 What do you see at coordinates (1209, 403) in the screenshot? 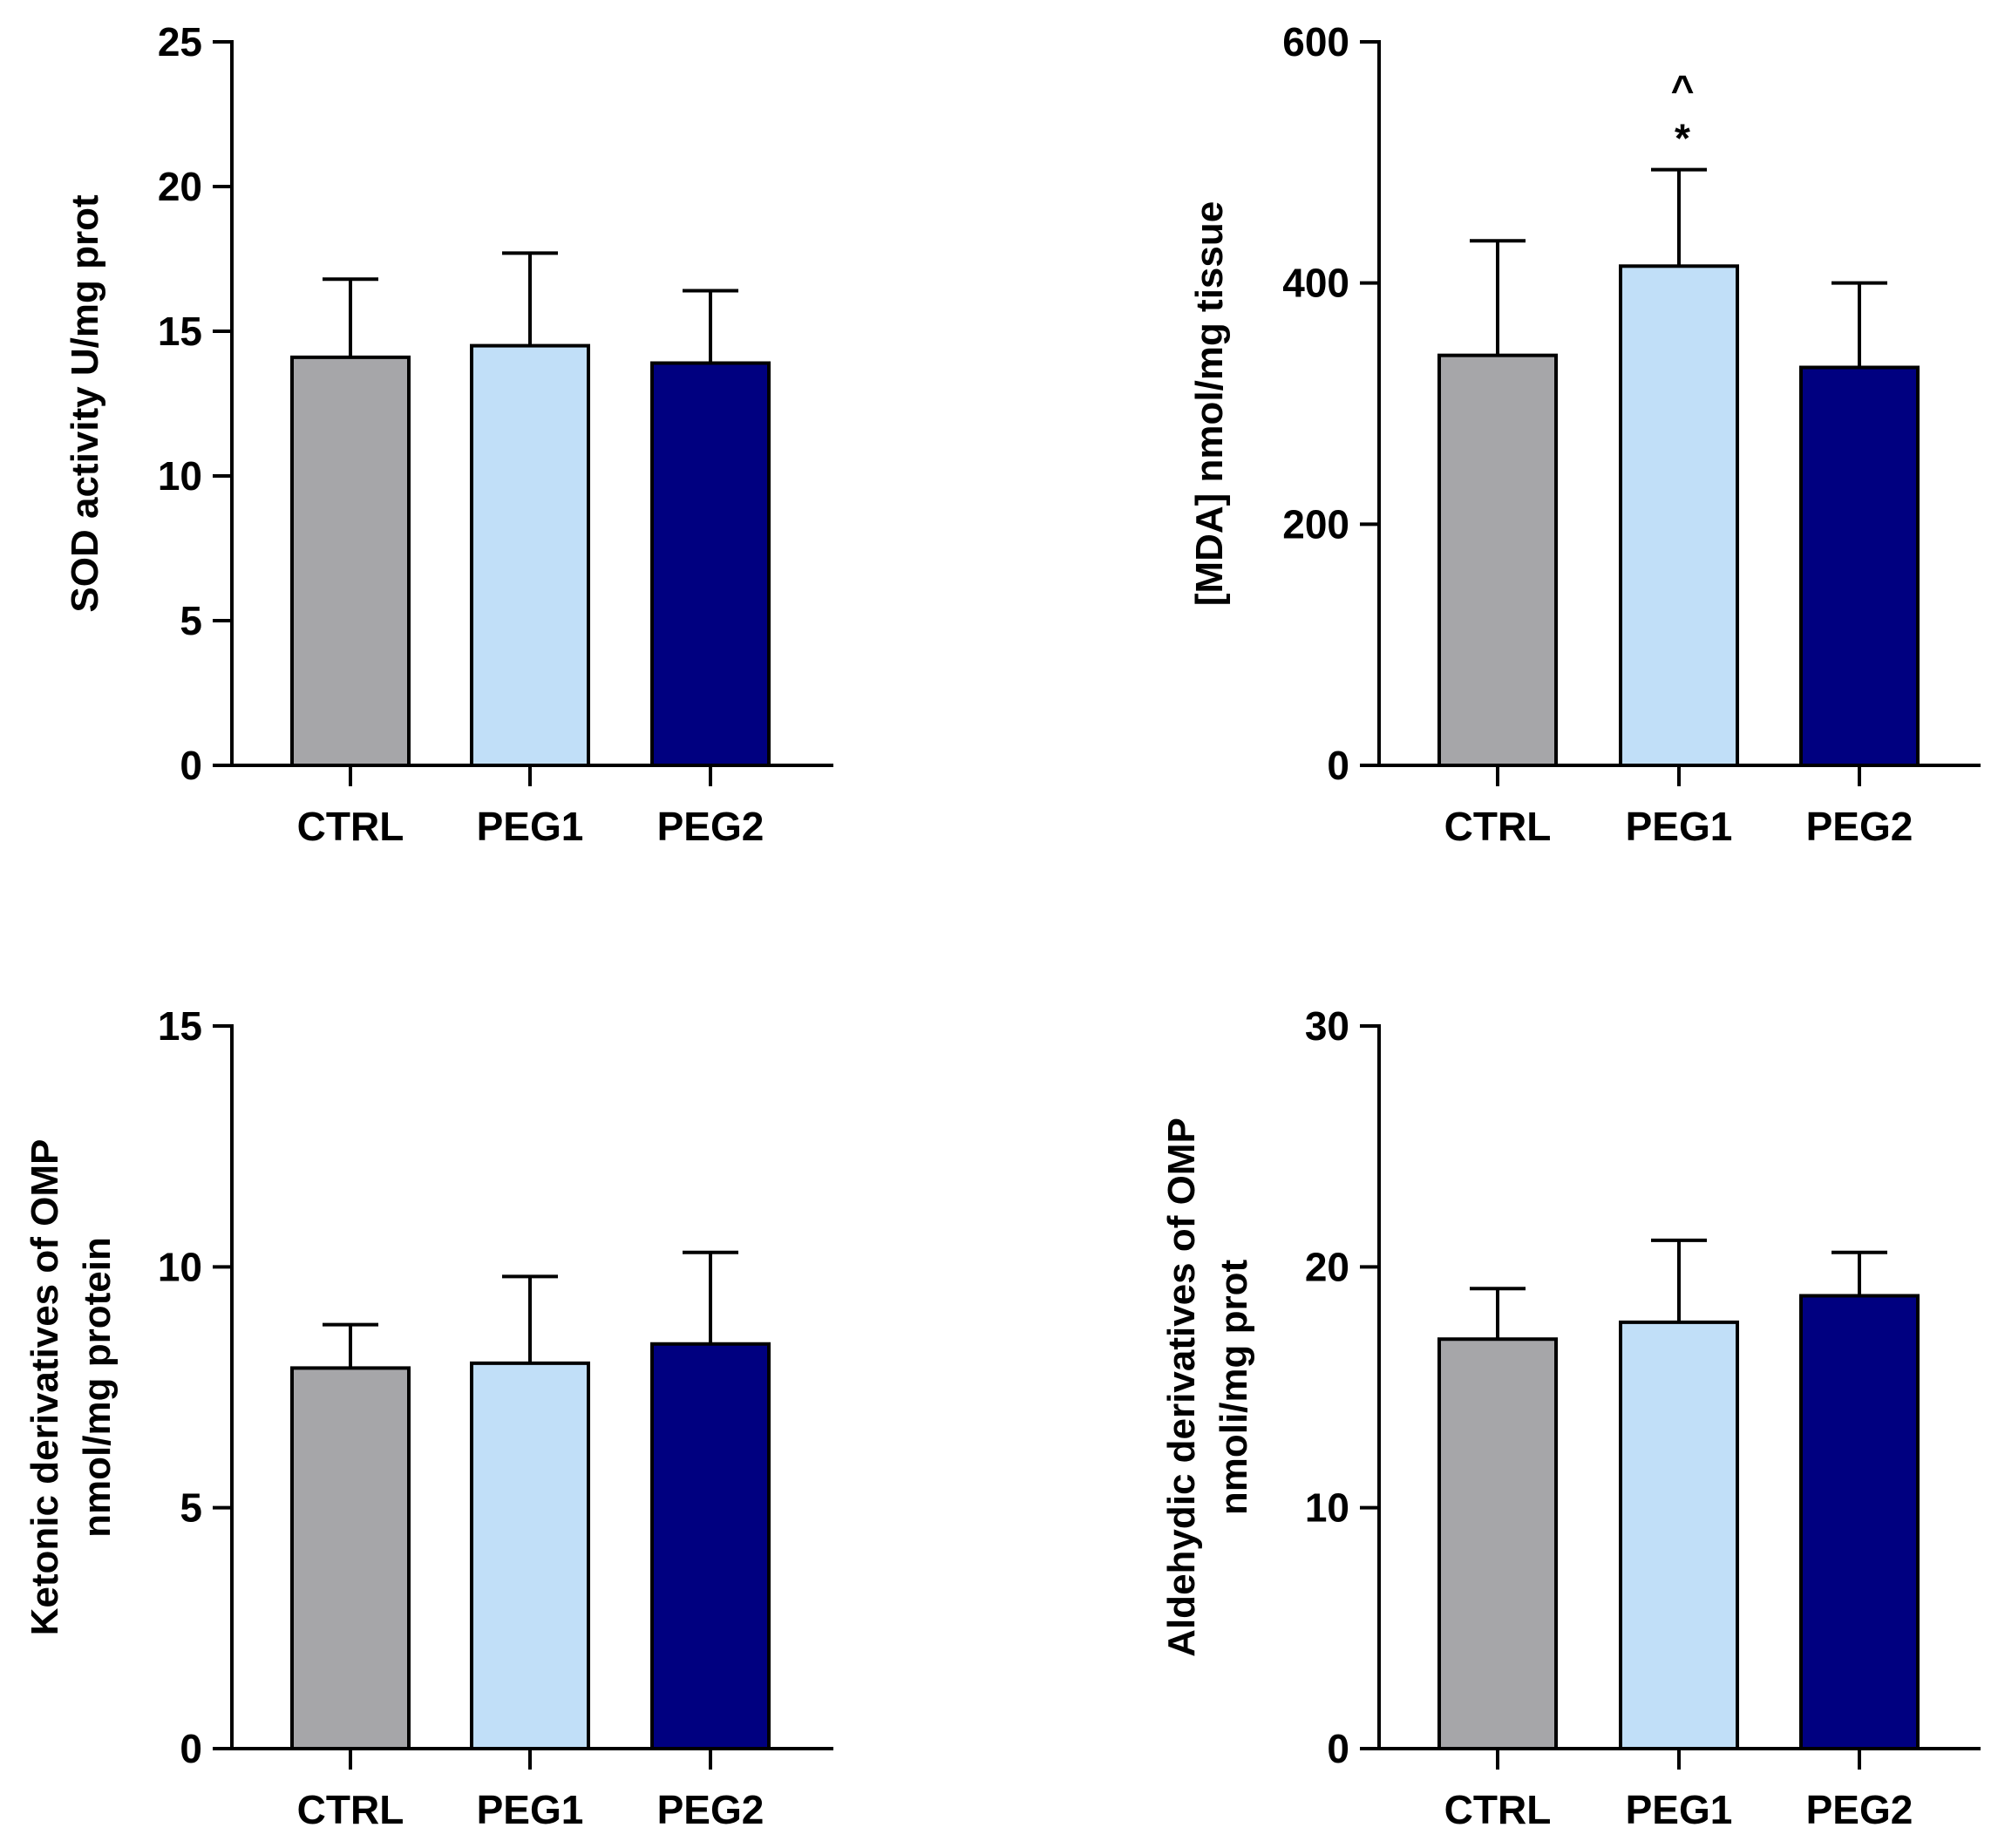
I see `y-axis-title: [MDA] nmol/mg tissue` at bounding box center [1209, 403].